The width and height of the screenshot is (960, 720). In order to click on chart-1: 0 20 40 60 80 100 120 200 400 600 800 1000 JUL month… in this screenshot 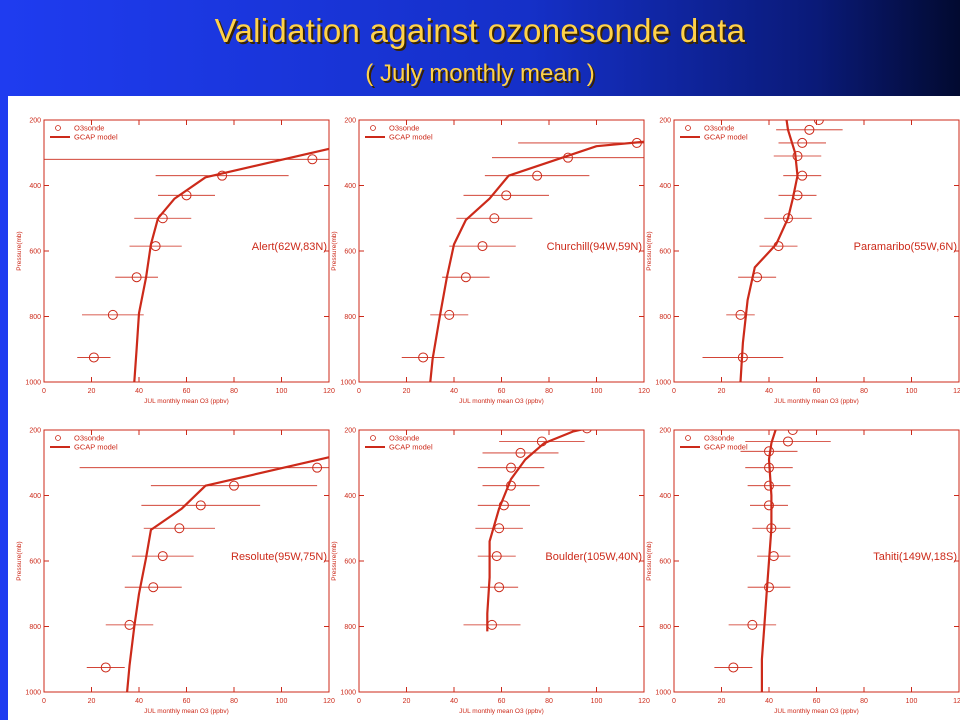, I will do `click(175, 262)`.